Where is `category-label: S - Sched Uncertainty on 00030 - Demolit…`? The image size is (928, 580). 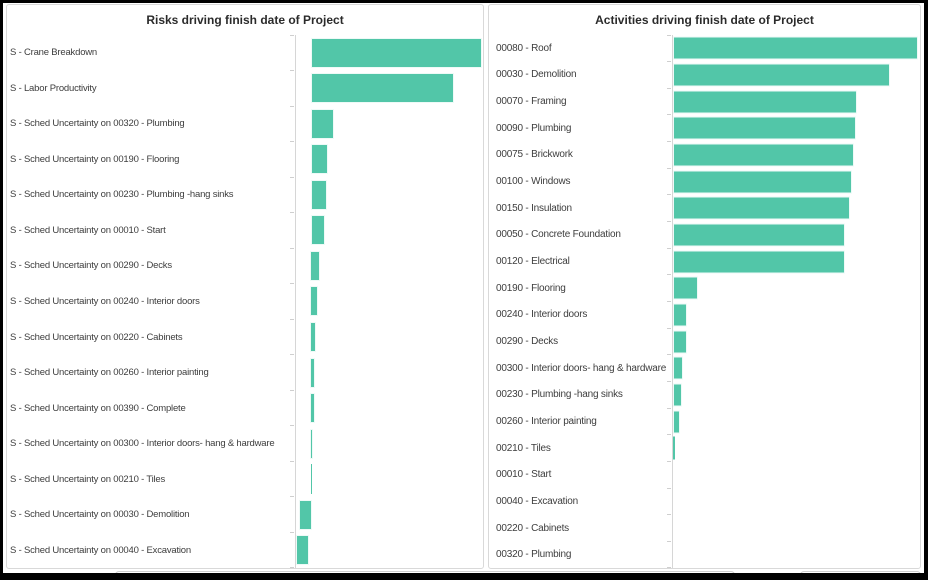 category-label: S - Sched Uncertainty on 00030 - Demolit… is located at coordinates (100, 515).